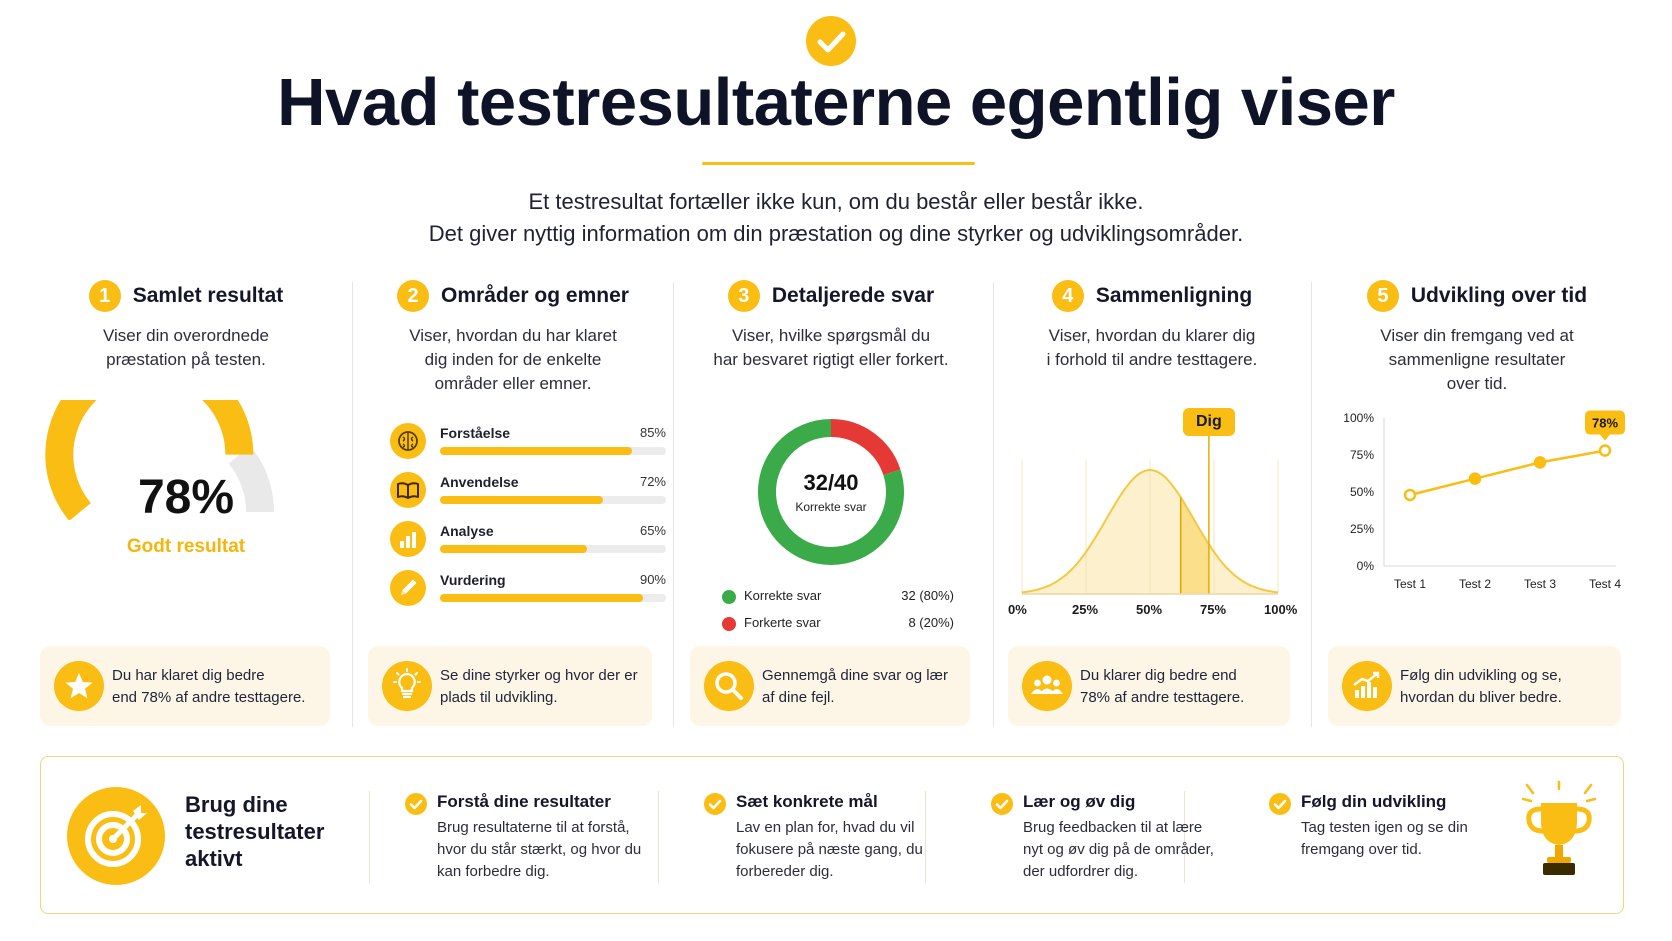 Image resolution: width=1672 pixels, height=941 pixels. I want to click on bottom-title: Brug dine testresultater aktivt, so click(254, 831).